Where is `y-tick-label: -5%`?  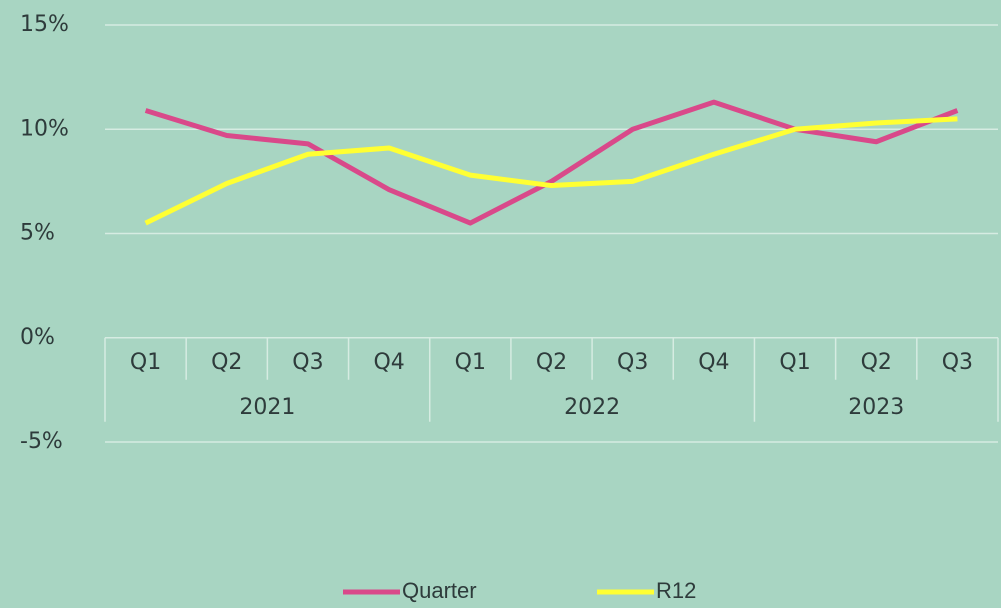
y-tick-label: -5% is located at coordinates (41, 441).